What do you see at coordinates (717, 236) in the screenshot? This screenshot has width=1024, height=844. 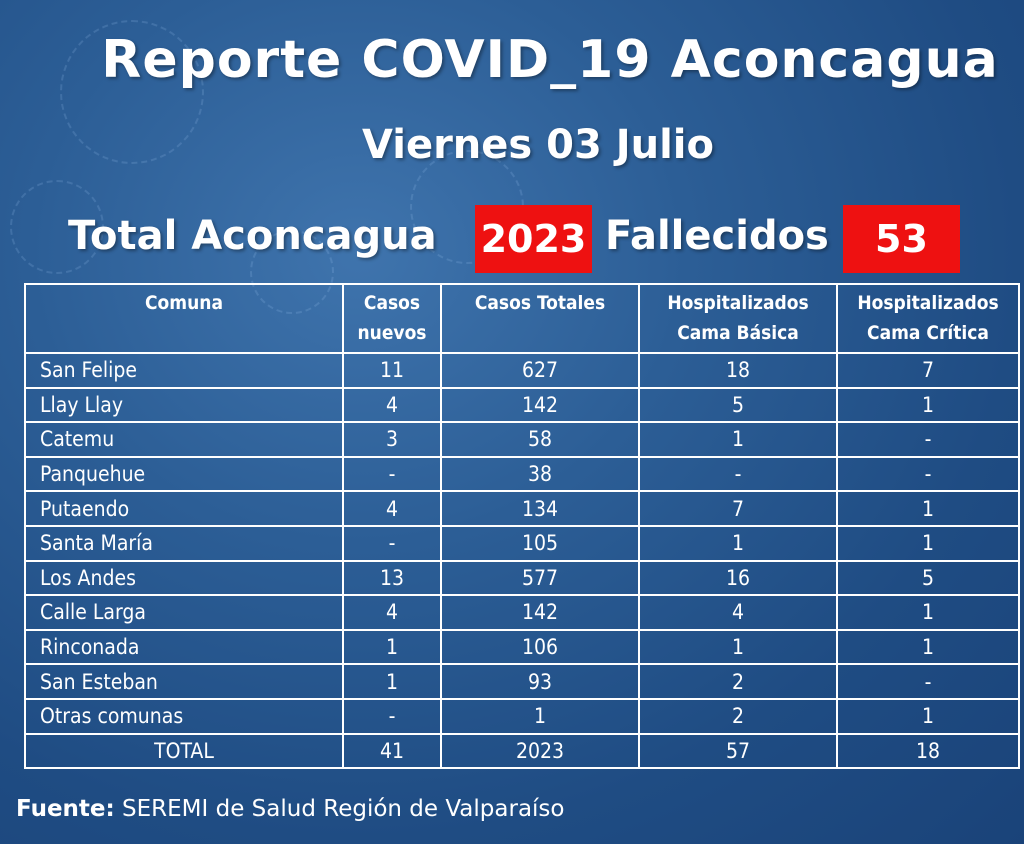 I see `deaths-label: Fallecidos` at bounding box center [717, 236].